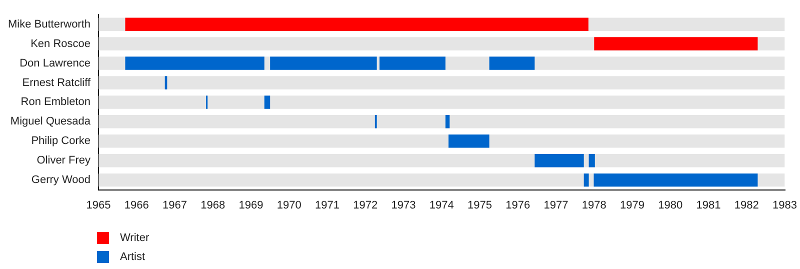  Describe the element at coordinates (403, 205) in the screenshot. I see `x-tick-label: 1973` at that location.